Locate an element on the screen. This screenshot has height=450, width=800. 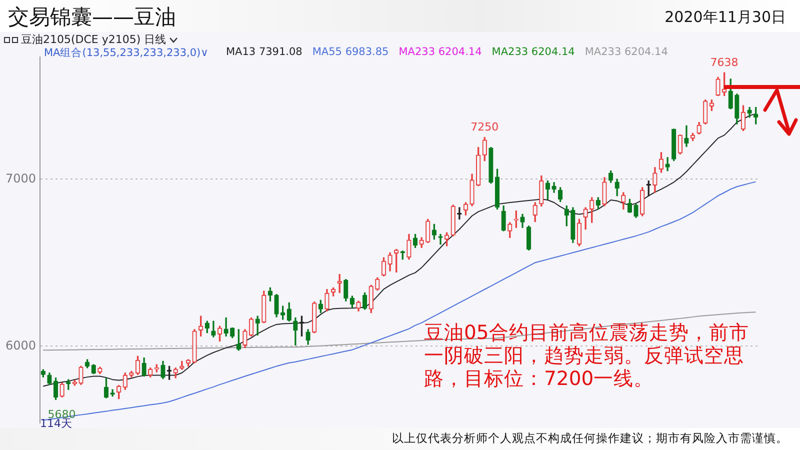
annotation: 7638 is located at coordinates (724, 62).